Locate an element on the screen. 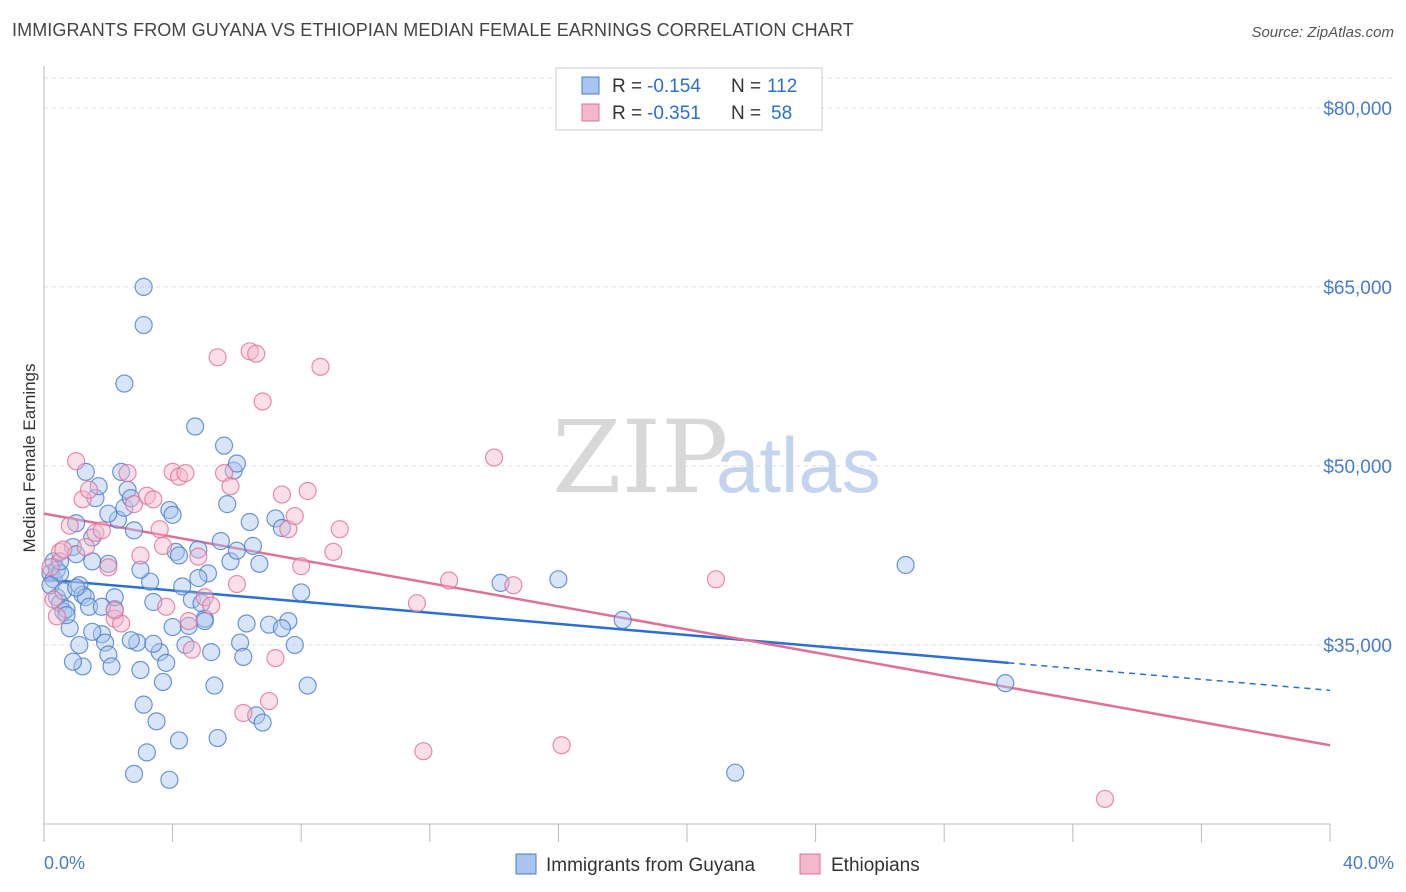 The image size is (1406, 892). legend-r-value-1: -0.351 is located at coordinates (674, 113).